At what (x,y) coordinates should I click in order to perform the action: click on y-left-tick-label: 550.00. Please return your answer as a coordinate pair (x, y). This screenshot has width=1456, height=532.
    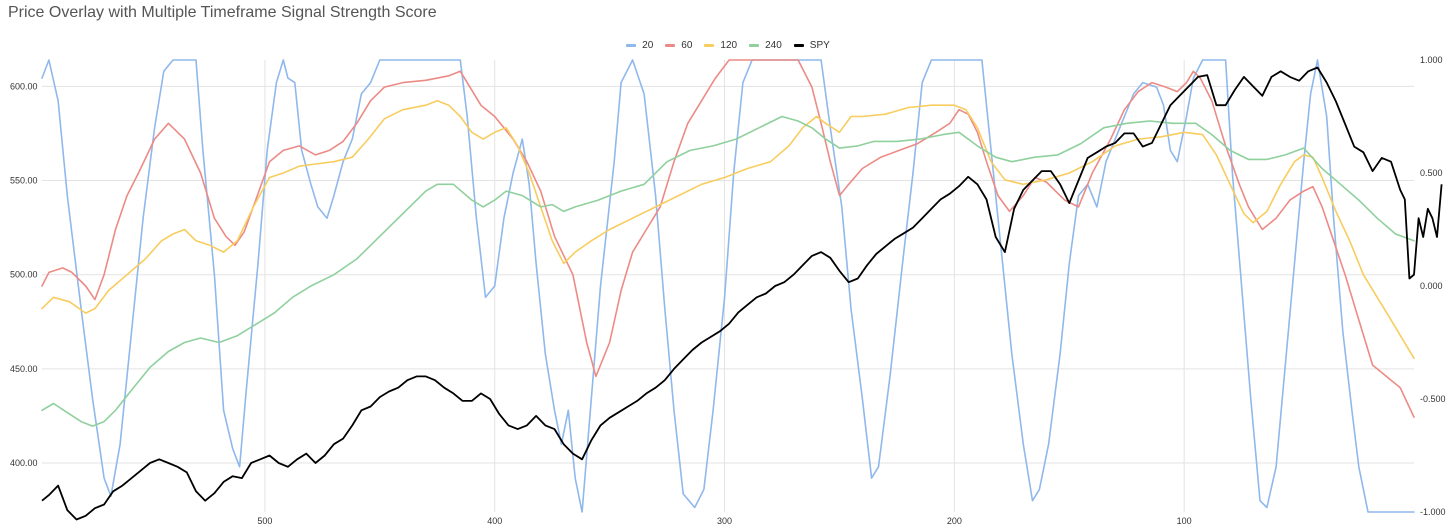
    Looking at the image, I should click on (24, 181).